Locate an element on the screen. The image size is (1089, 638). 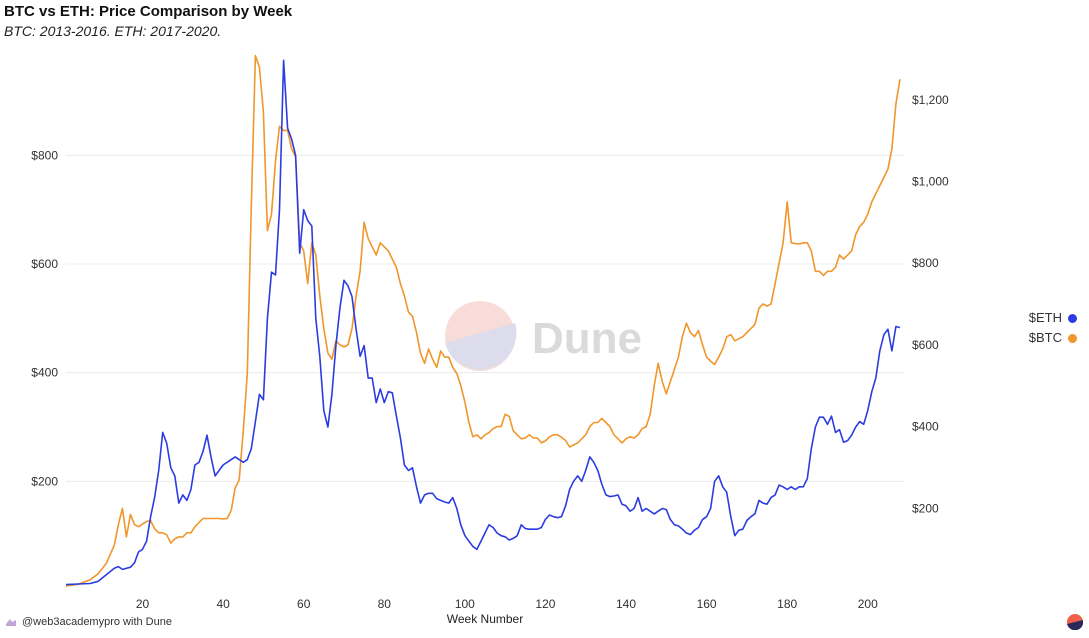
y-left-tick-label: $600 is located at coordinates (44, 264).